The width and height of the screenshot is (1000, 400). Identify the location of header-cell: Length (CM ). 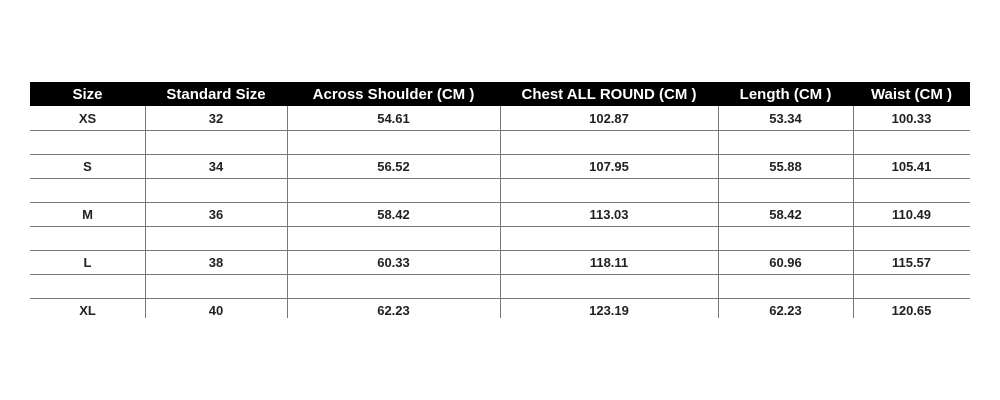
(785, 94).